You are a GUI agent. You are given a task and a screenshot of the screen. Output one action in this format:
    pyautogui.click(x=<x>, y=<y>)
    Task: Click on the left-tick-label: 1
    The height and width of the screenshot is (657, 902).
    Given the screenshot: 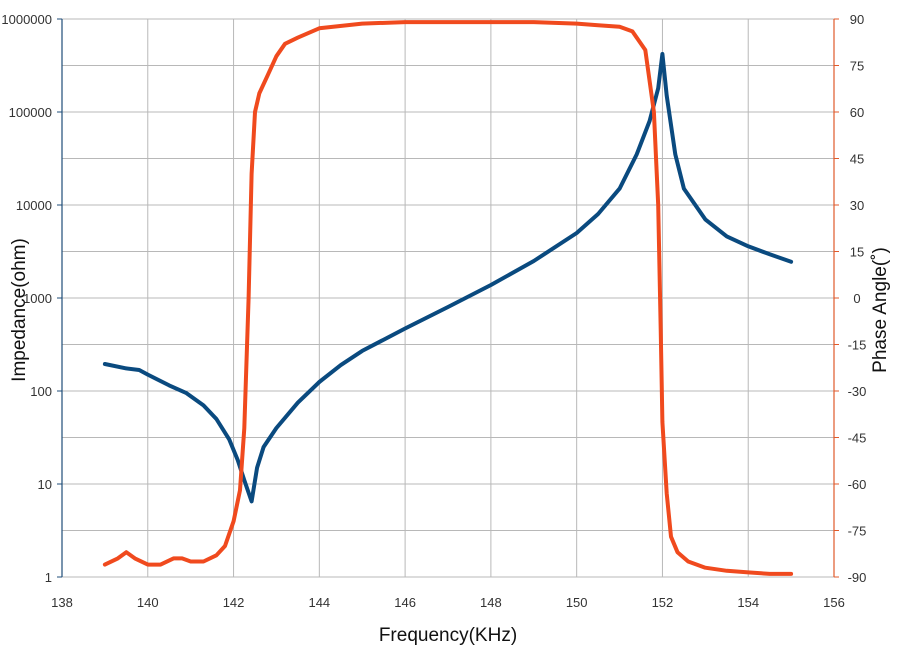 What is the action you would take?
    pyautogui.click(x=48, y=577)
    